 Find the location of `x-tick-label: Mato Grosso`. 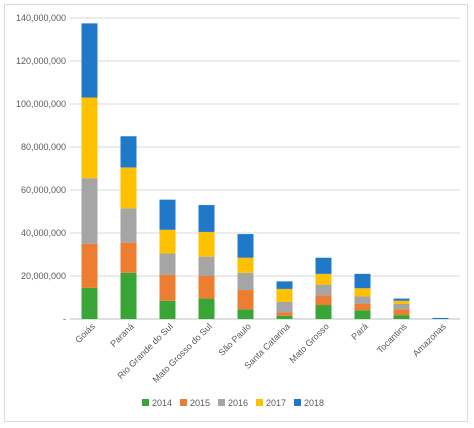

x-tick-label: Mato Grosso is located at coordinates (309, 343).